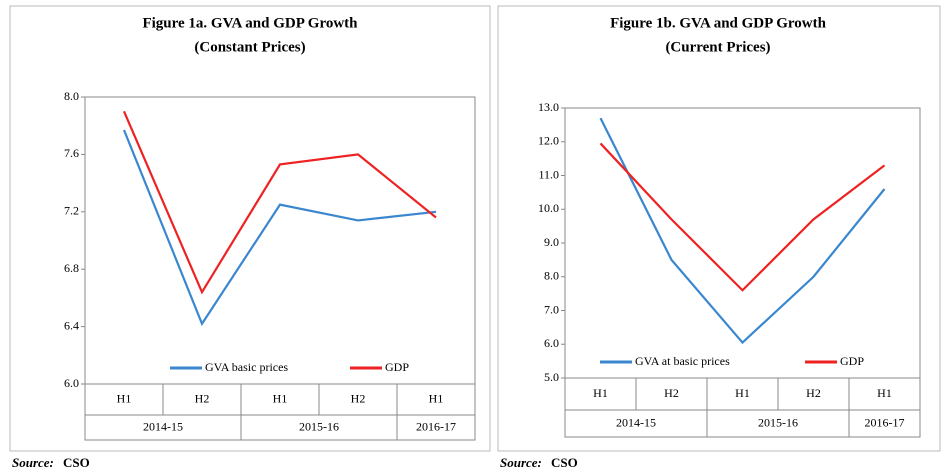 This screenshot has width=949, height=475. What do you see at coordinates (71, 325) in the screenshot?
I see `y-tick-label: 6.4` at bounding box center [71, 325].